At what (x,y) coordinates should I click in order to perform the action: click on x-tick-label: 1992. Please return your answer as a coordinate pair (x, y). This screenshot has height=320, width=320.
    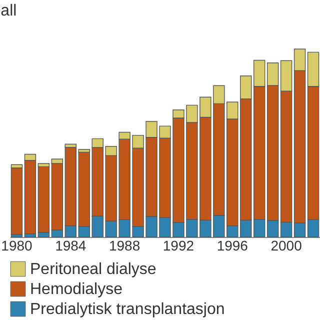
    Looking at the image, I should click on (178, 246).